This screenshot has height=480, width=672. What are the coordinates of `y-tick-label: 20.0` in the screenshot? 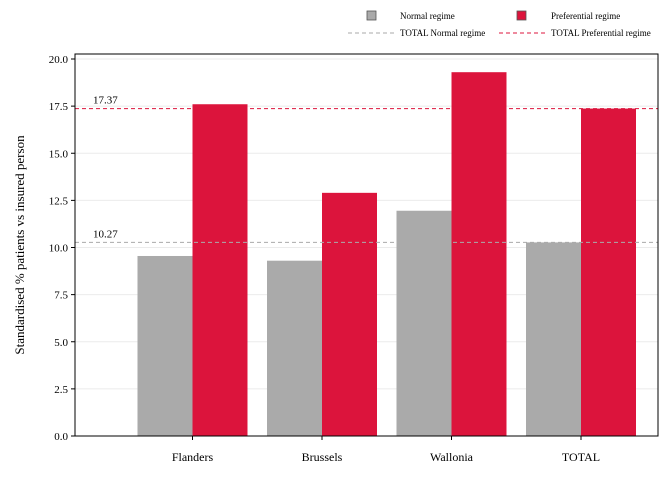 It's located at (59, 60).